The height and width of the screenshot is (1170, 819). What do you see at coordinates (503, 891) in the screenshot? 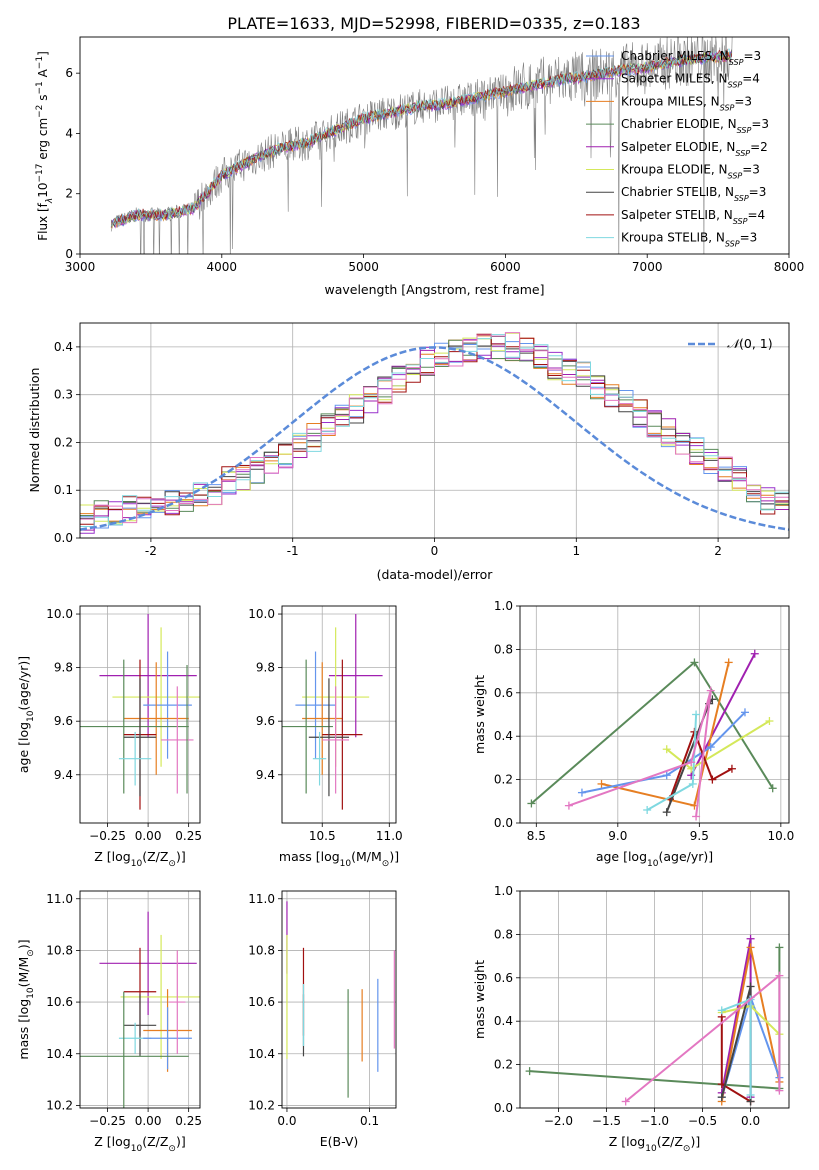
I see `y-tick-label: 1.0` at bounding box center [503, 891].